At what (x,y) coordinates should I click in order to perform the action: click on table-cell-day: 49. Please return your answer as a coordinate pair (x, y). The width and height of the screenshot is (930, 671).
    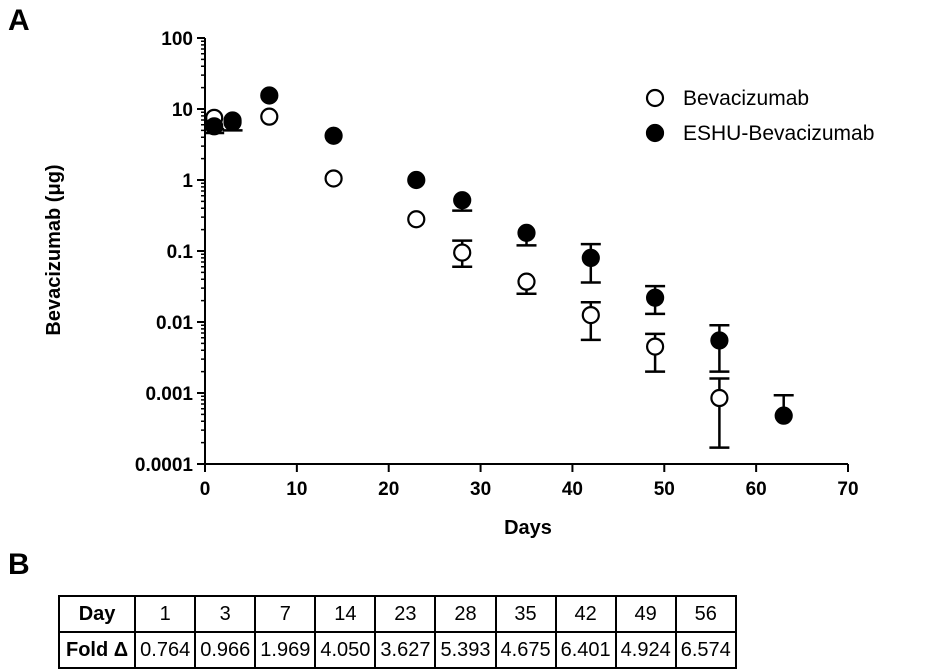
    Looking at the image, I should click on (645, 614).